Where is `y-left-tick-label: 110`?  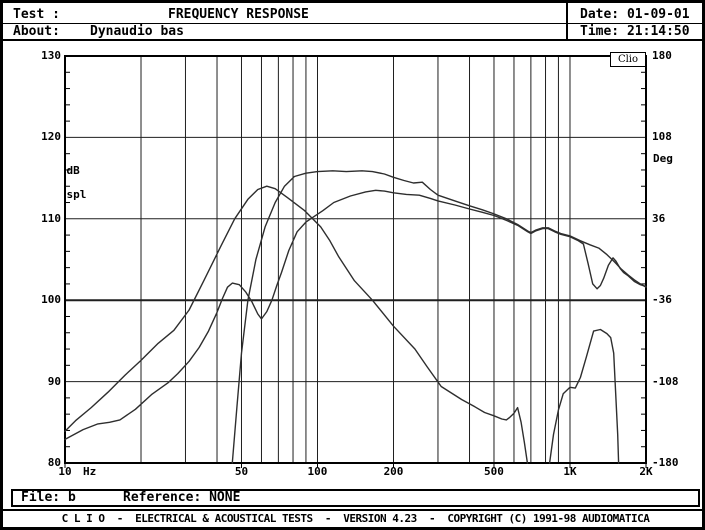 y-left-tick-label: 110 is located at coordinates (51, 218).